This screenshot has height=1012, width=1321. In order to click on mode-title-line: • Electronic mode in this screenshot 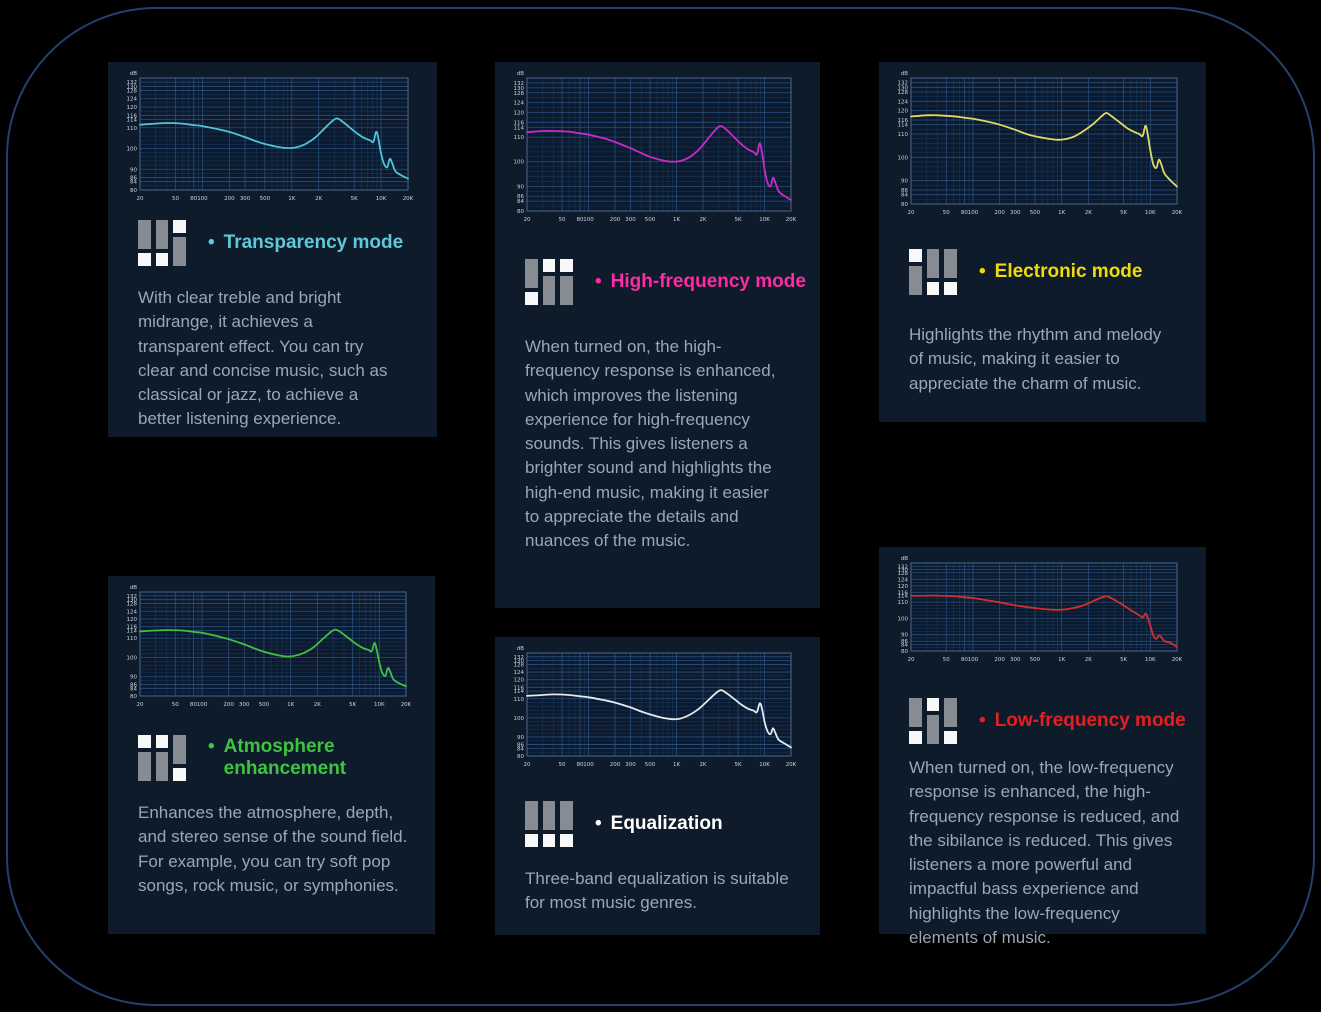, I will do `click(1060, 272)`.